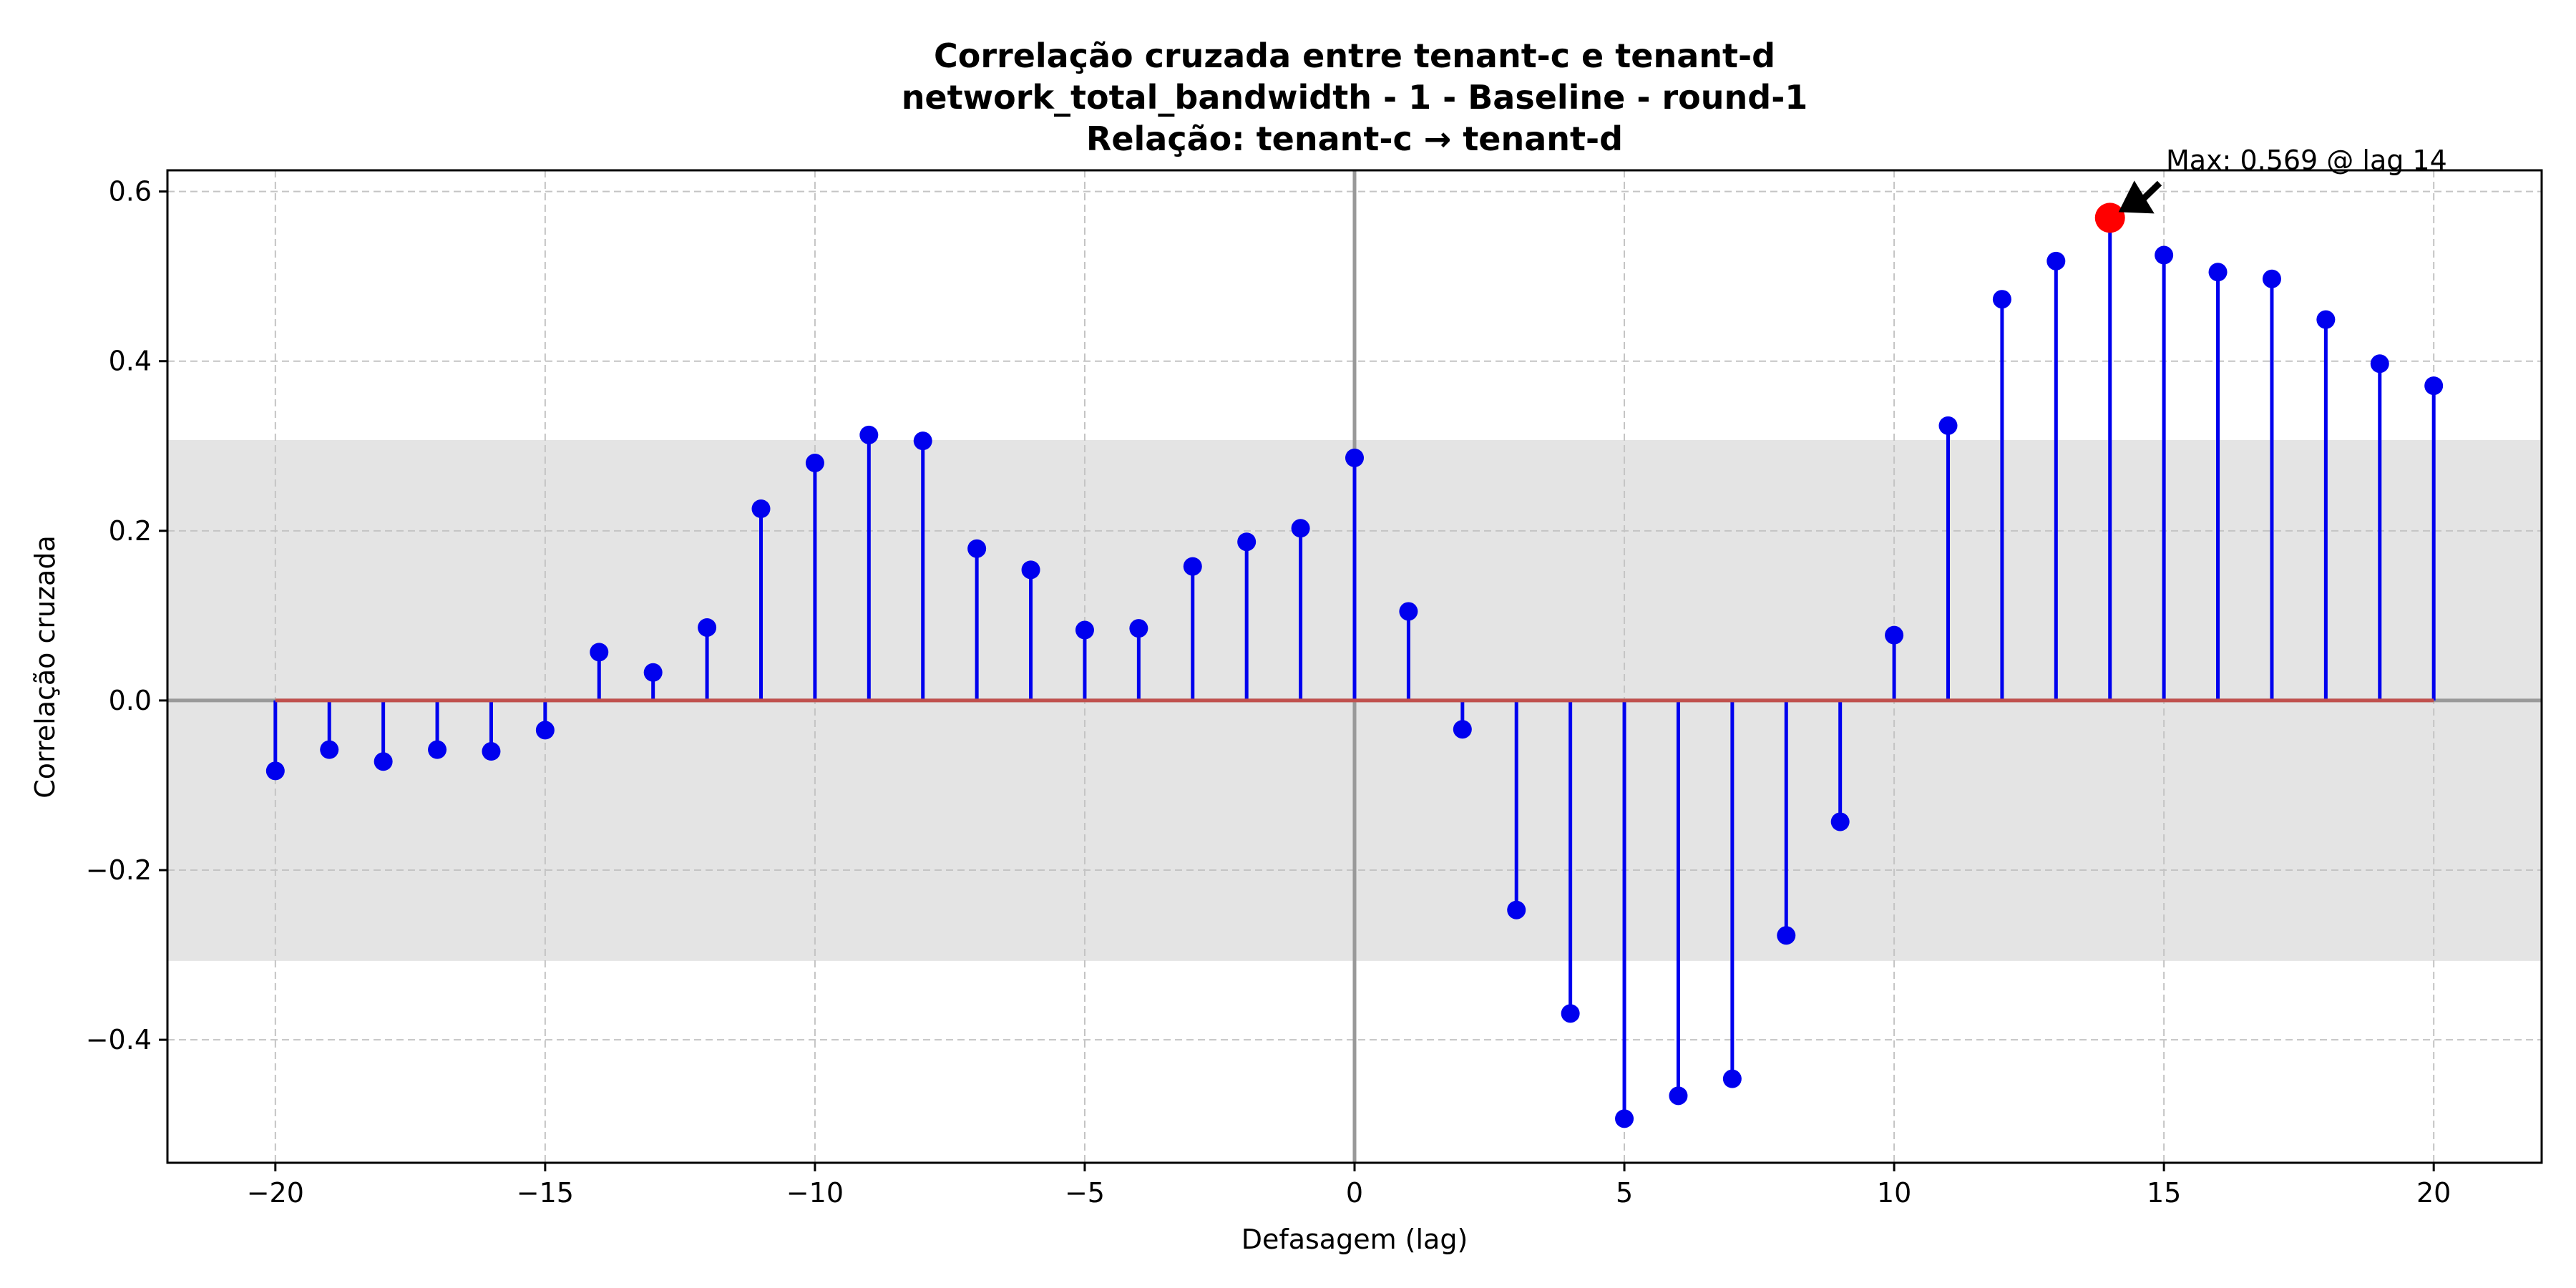 This screenshot has width=2576, height=1288. Describe the element at coordinates (2306, 160) in the screenshot. I see `max-annotation-label: Max: 0.569 @ lag 14` at that location.